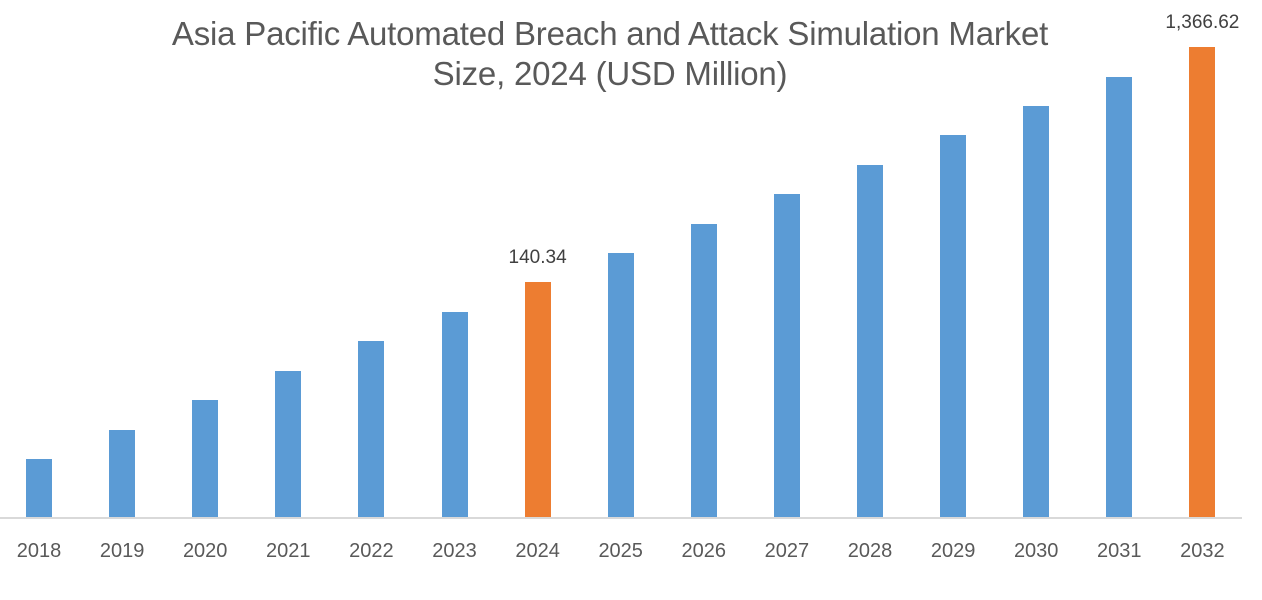  Describe the element at coordinates (620, 551) in the screenshot. I see `x-tick-label: 2025` at that location.